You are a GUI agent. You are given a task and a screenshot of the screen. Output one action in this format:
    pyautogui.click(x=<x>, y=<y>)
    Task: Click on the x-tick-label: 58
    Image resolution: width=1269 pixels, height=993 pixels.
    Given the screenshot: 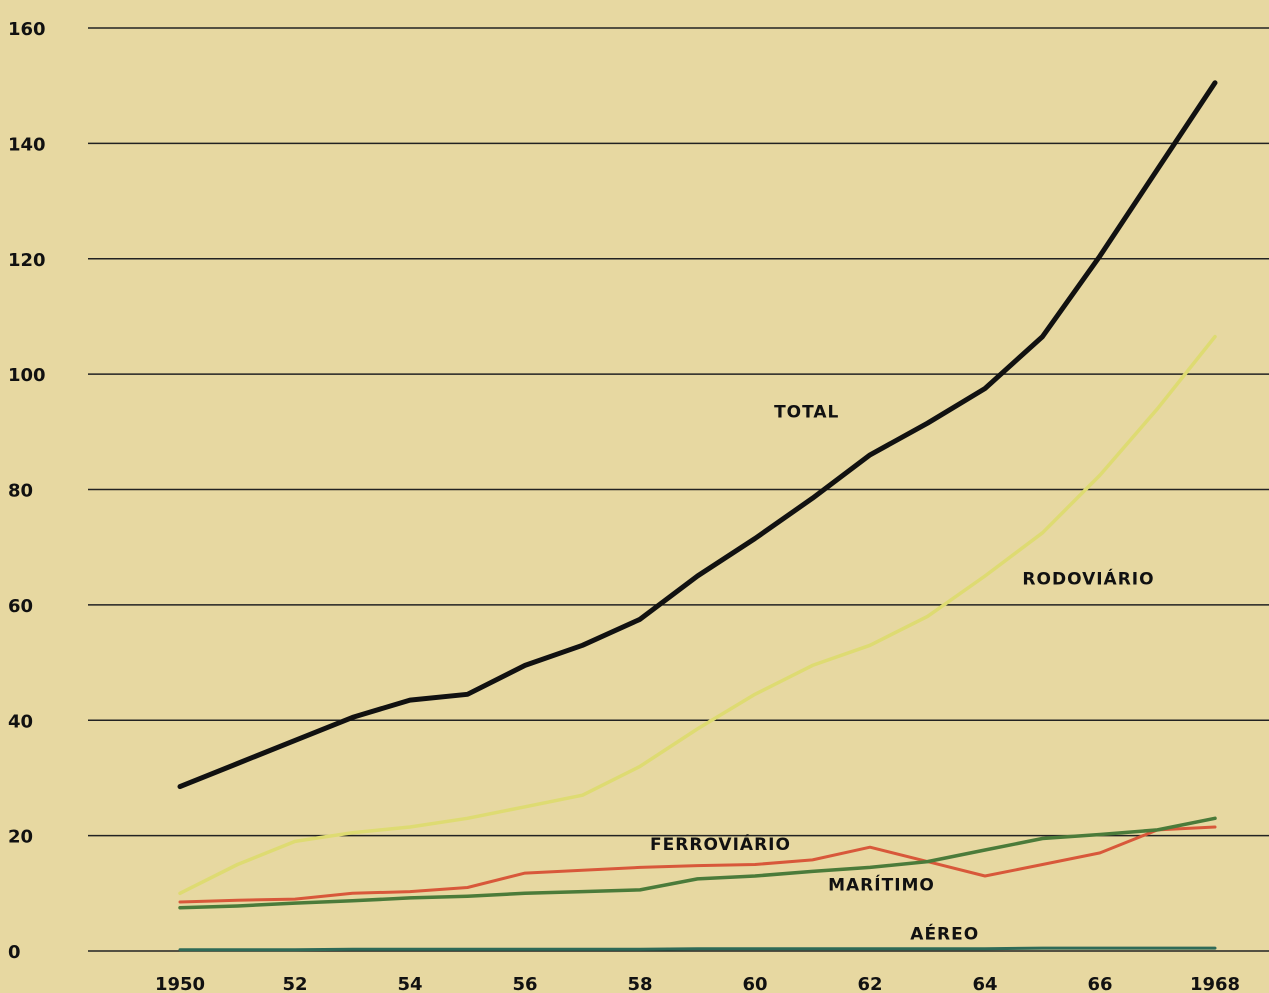 What is the action you would take?
    pyautogui.click(x=639, y=983)
    